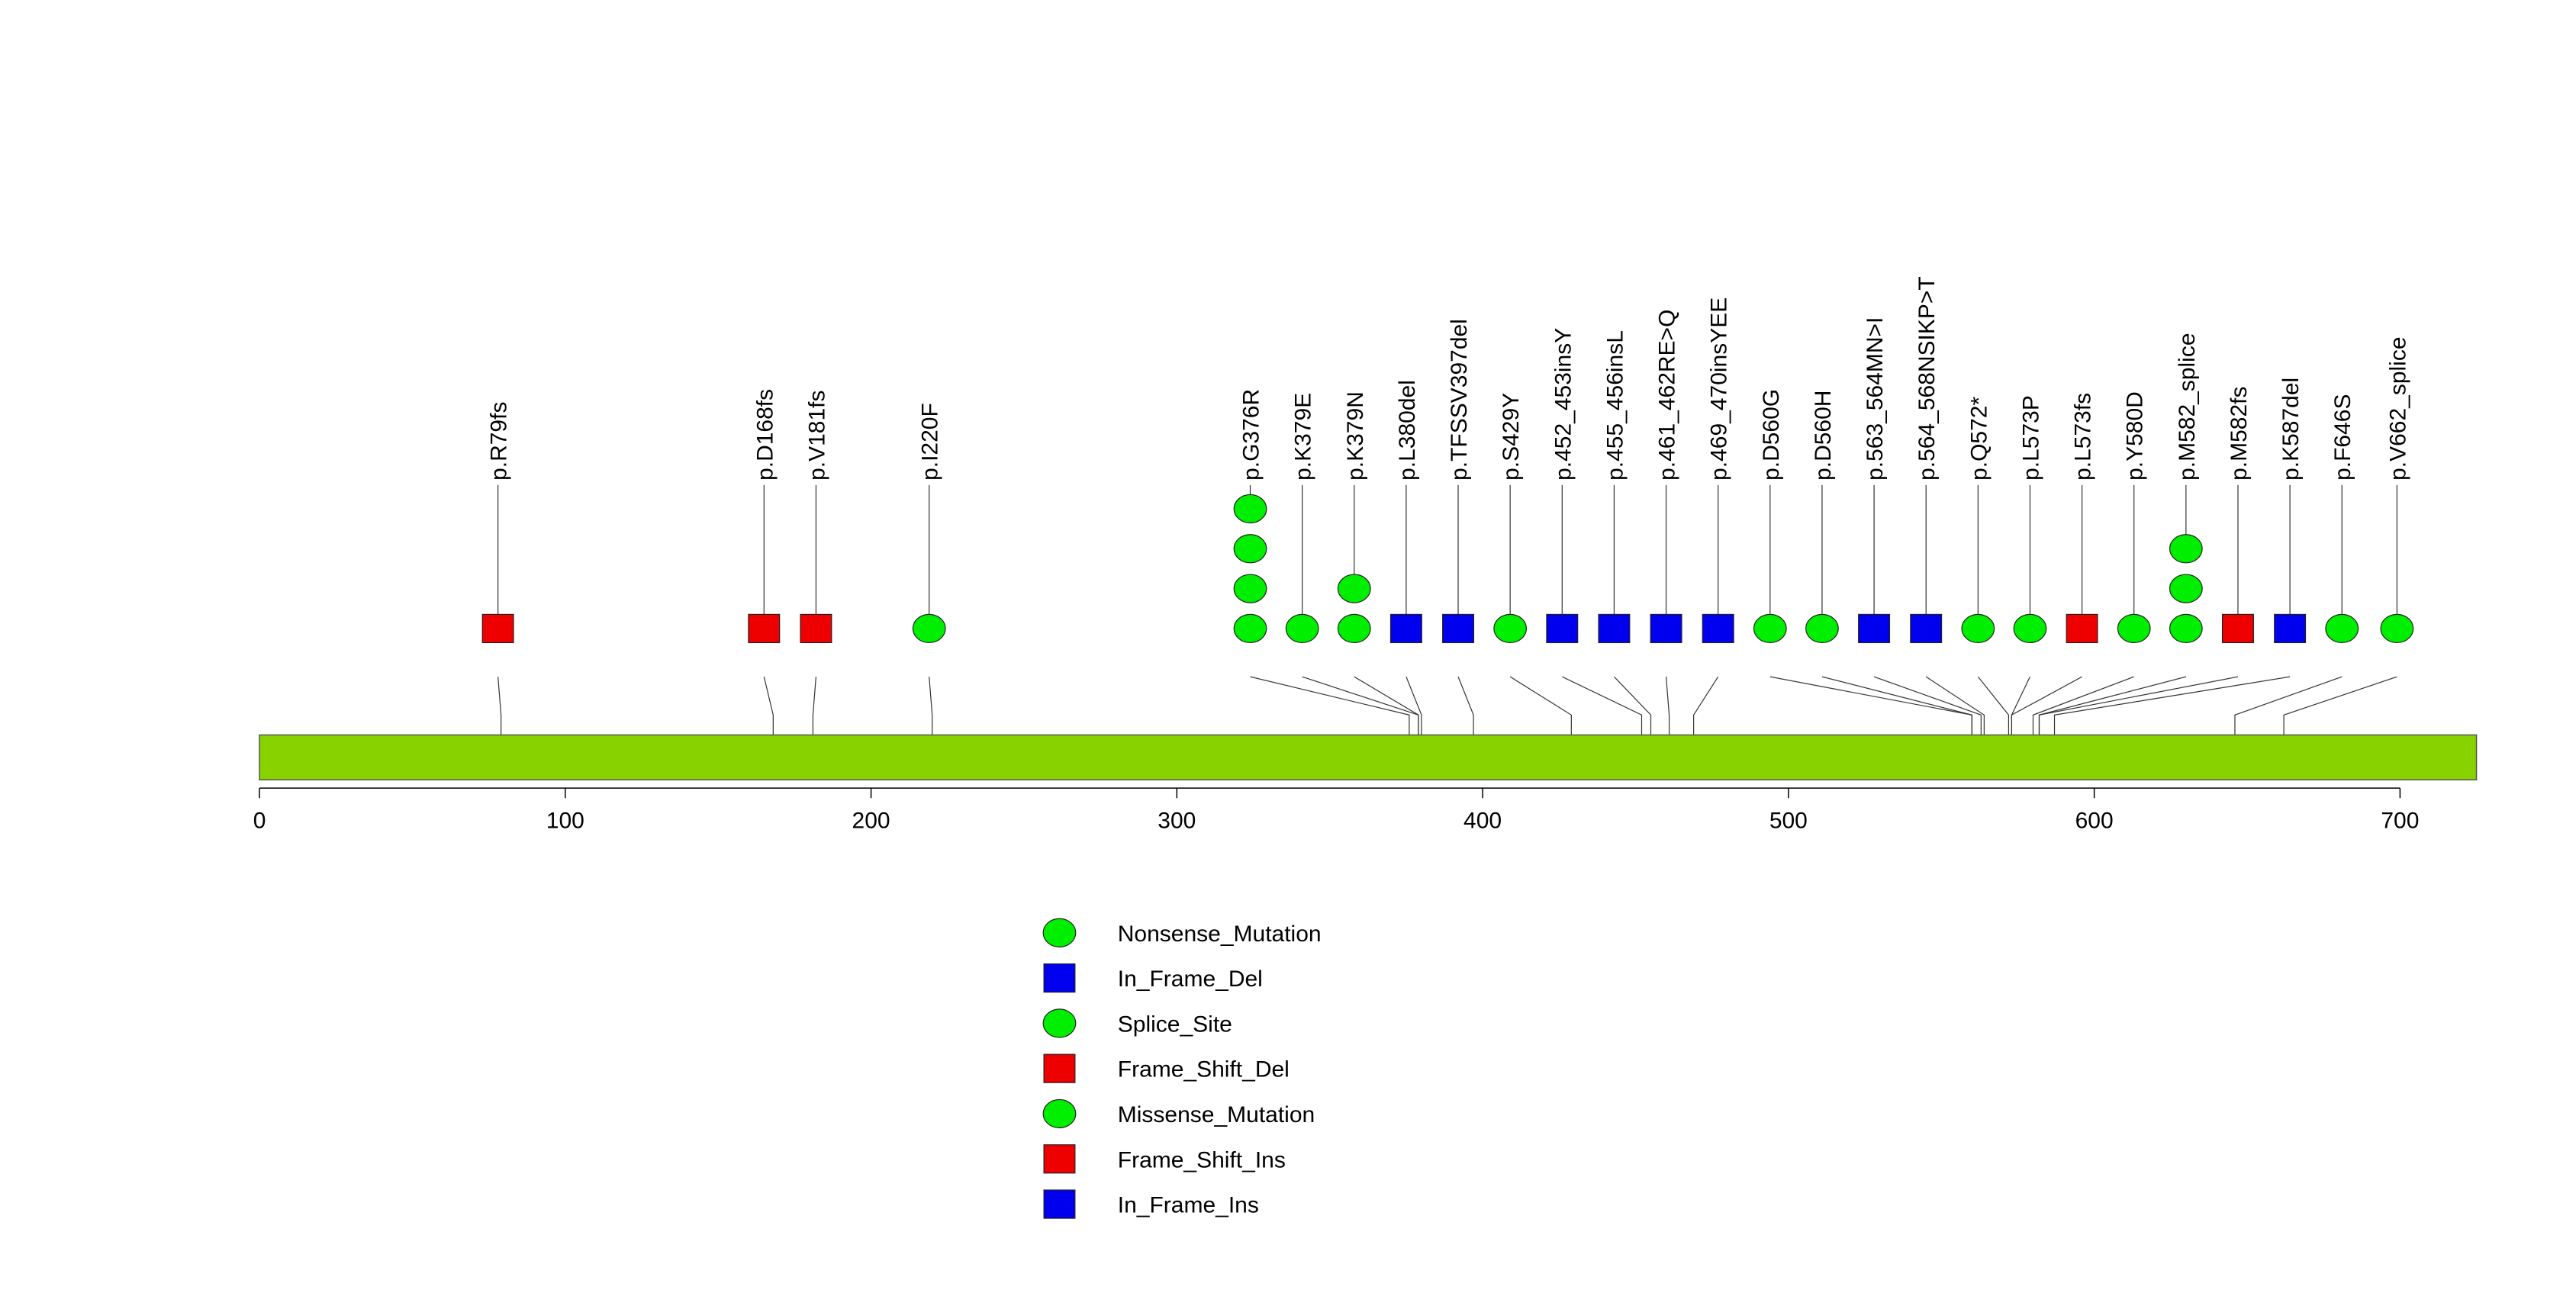  Describe the element at coordinates (1336, 810) in the screenshot. I see `x-axis: 0 100 200 300 400 500 600 700` at that location.